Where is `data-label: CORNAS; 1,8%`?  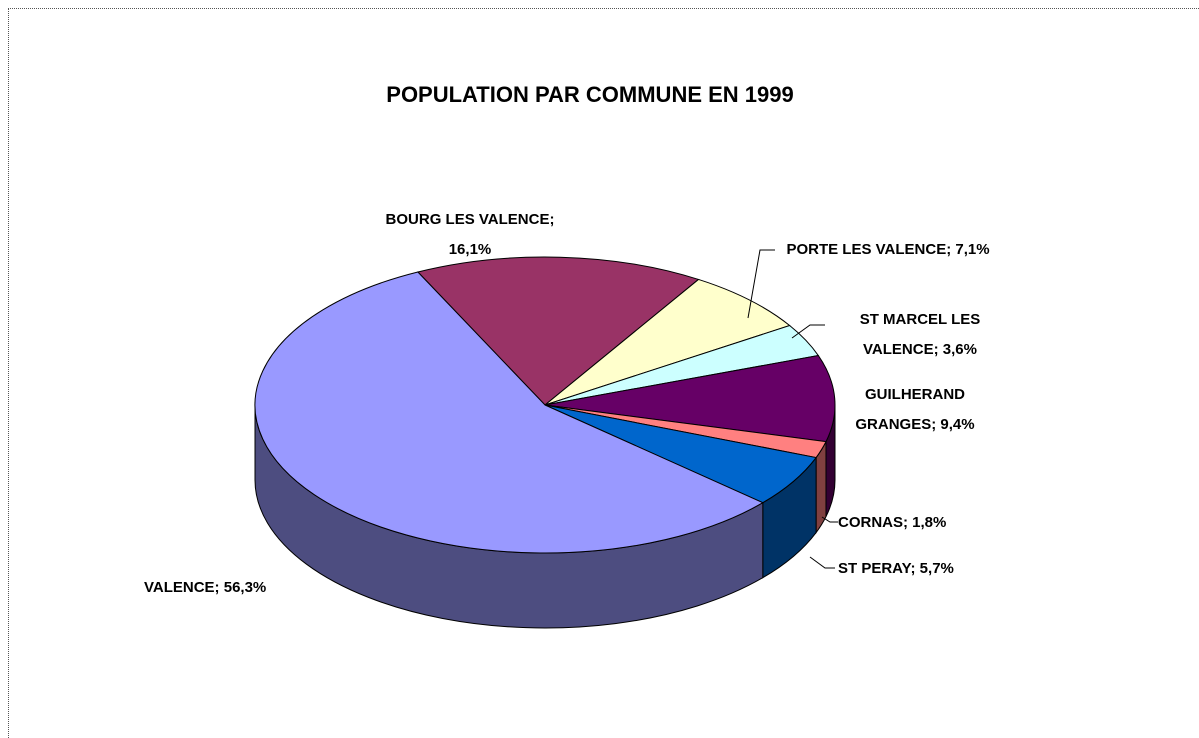 data-label: CORNAS; 1,8% is located at coordinates (892, 522).